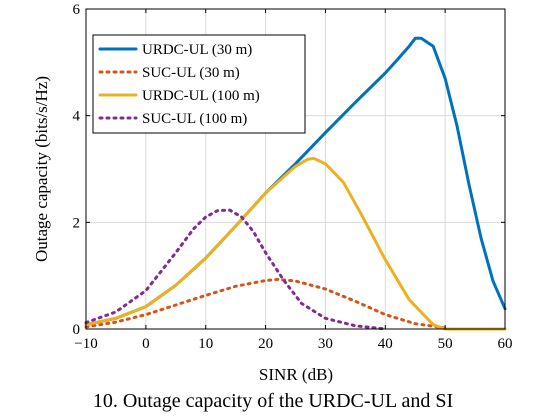  Describe the element at coordinates (41, 169) in the screenshot. I see `y-axis-label: Outage capacity (bits/s/Hz)` at that location.